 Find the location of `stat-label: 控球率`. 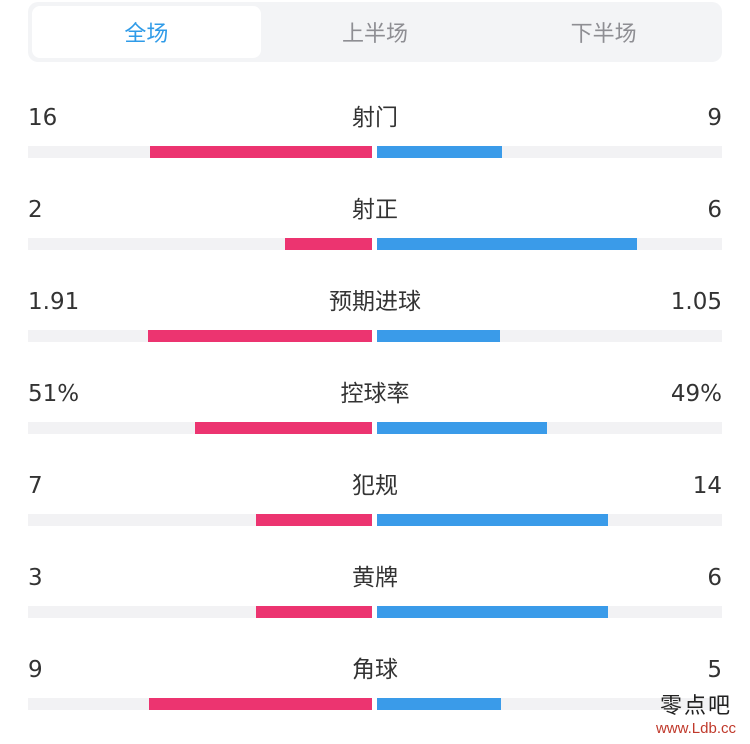

stat-label: 控球率 is located at coordinates (375, 394).